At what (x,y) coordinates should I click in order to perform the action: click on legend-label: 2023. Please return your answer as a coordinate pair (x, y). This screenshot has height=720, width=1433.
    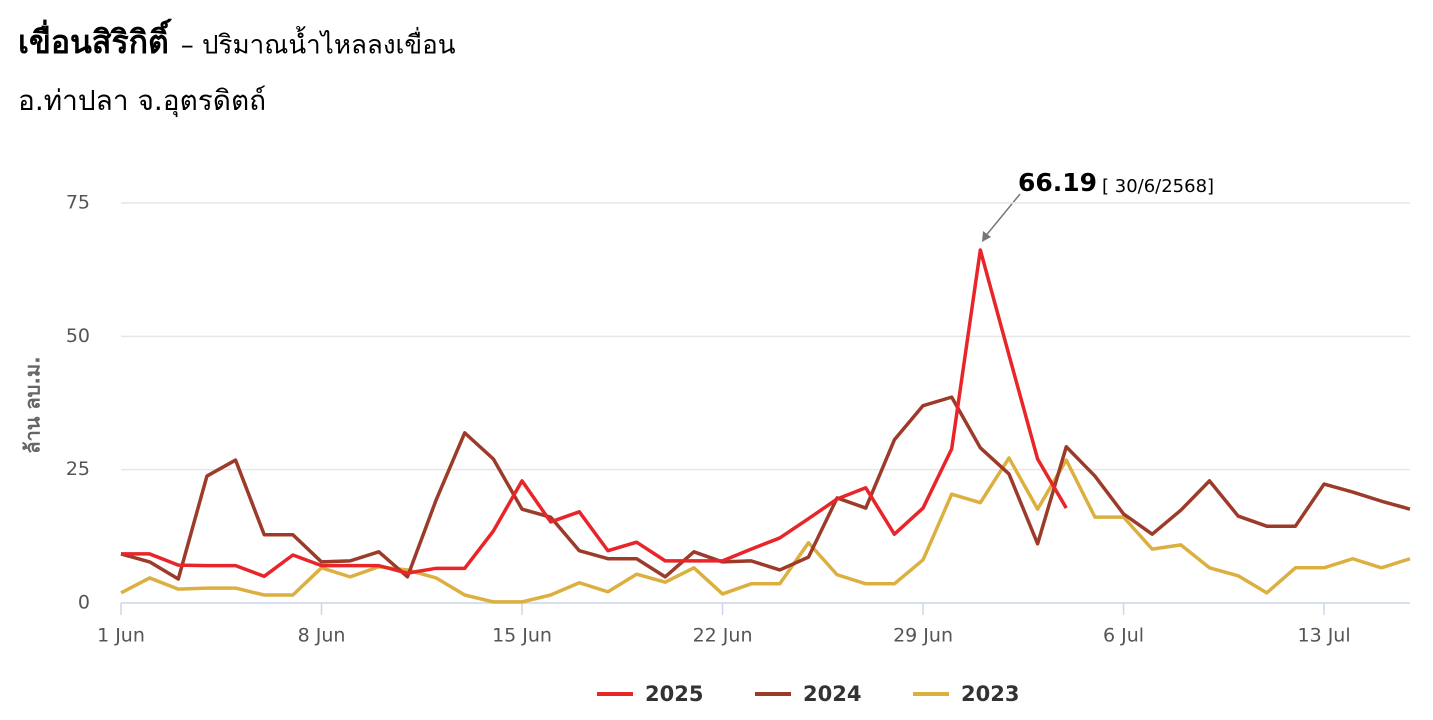
    Looking at the image, I should click on (990, 694).